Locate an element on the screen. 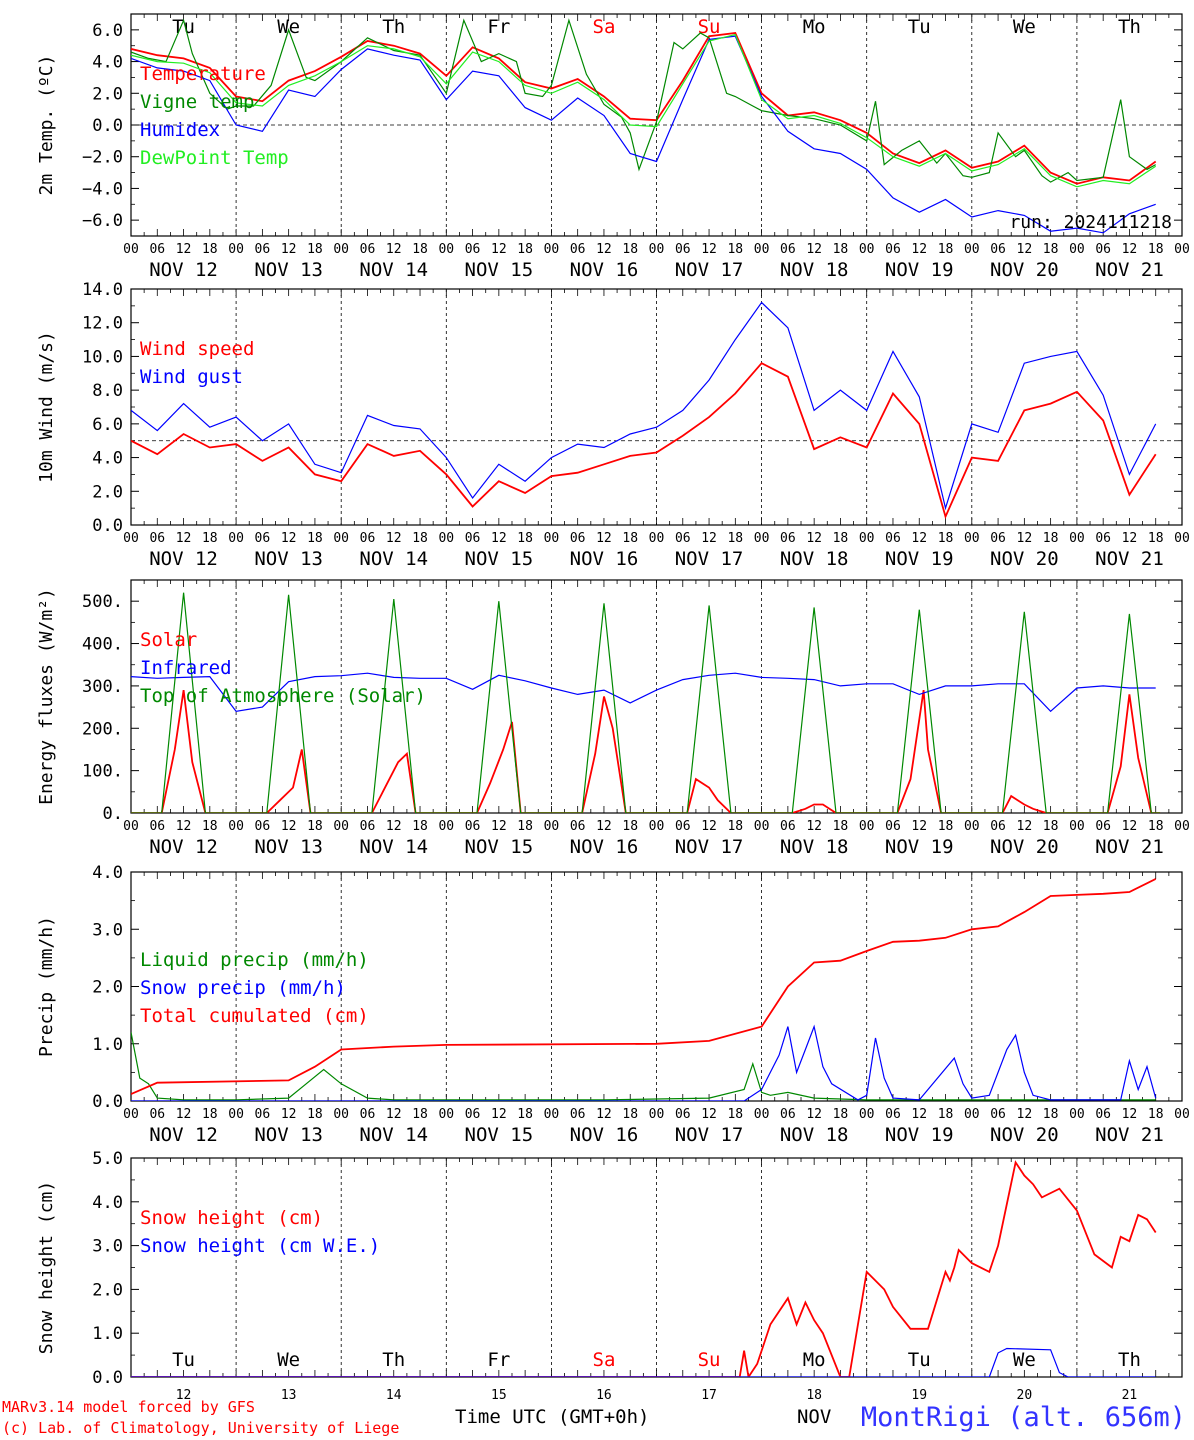 The image size is (1194, 1440). series-infrared is located at coordinates (643, 692).